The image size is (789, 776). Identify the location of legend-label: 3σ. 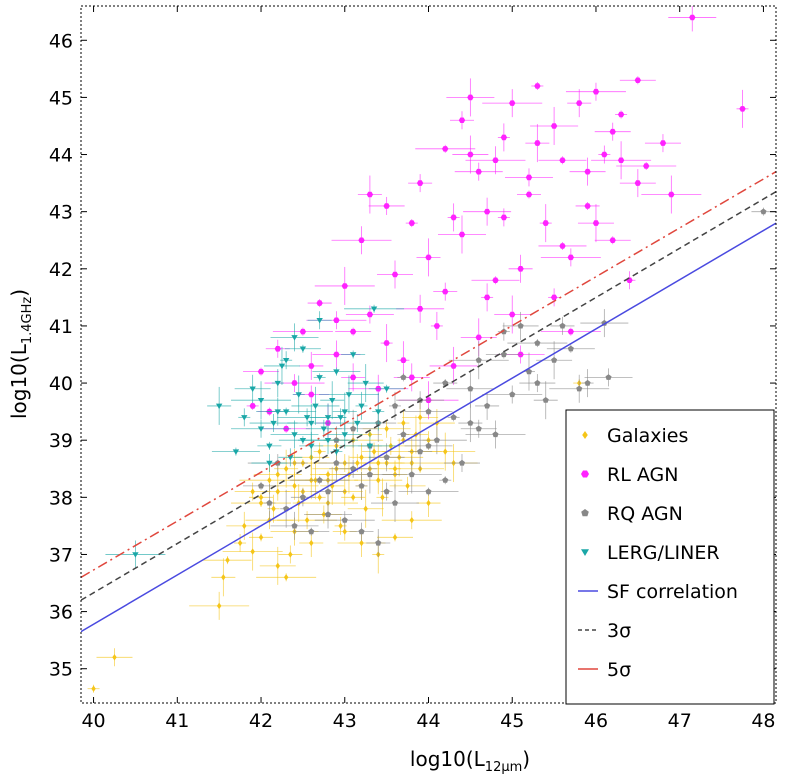
(619, 631).